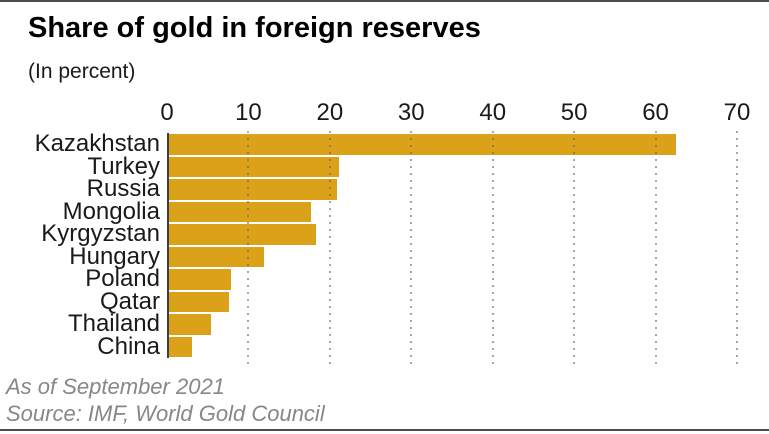  Describe the element at coordinates (115, 386) in the screenshot. I see `footnote: As of September 2021` at that location.